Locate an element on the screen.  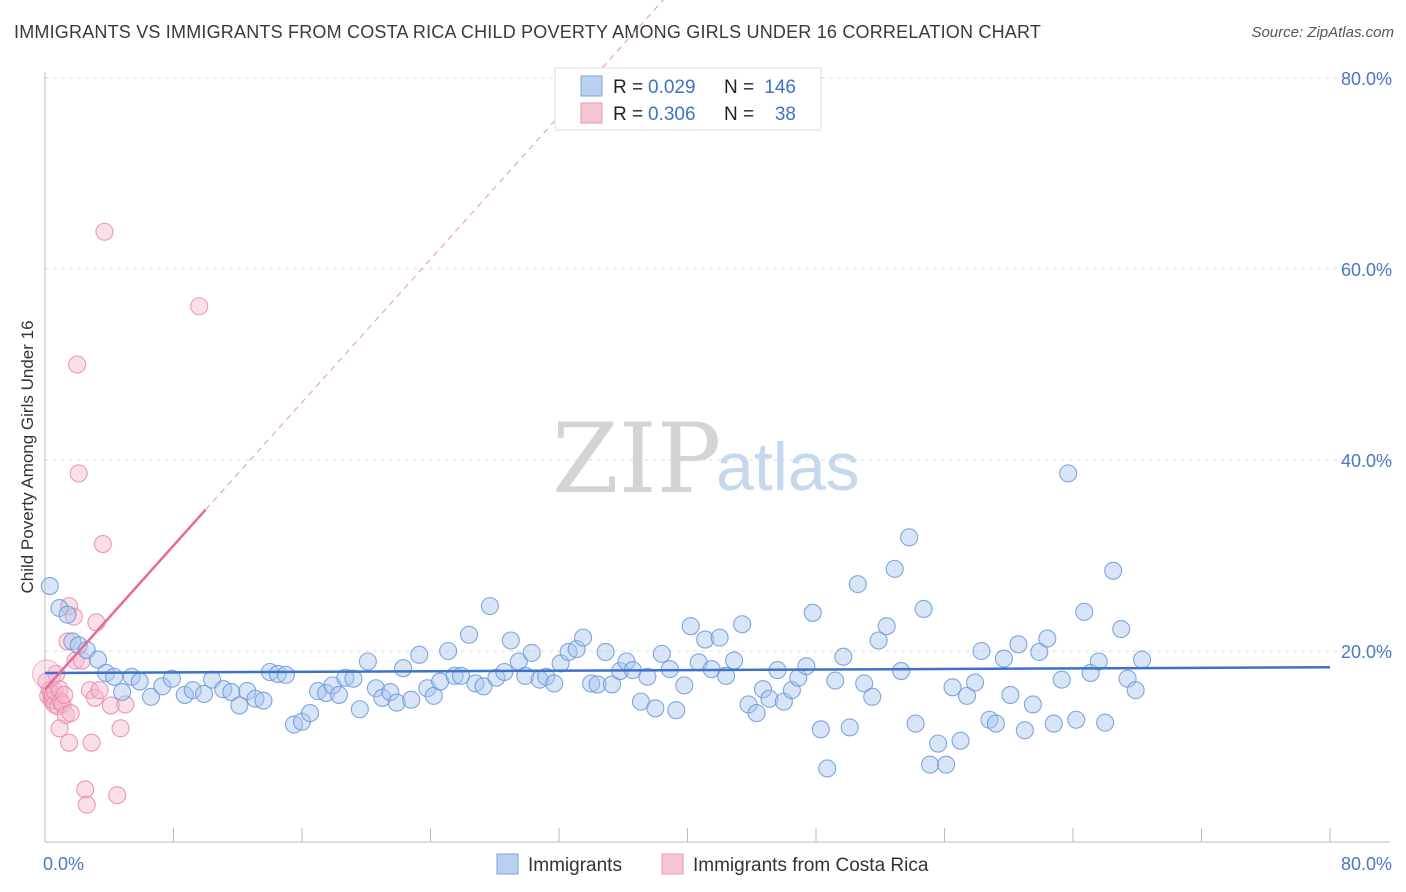
watermark-atlas: atlas is located at coordinates (788, 467).